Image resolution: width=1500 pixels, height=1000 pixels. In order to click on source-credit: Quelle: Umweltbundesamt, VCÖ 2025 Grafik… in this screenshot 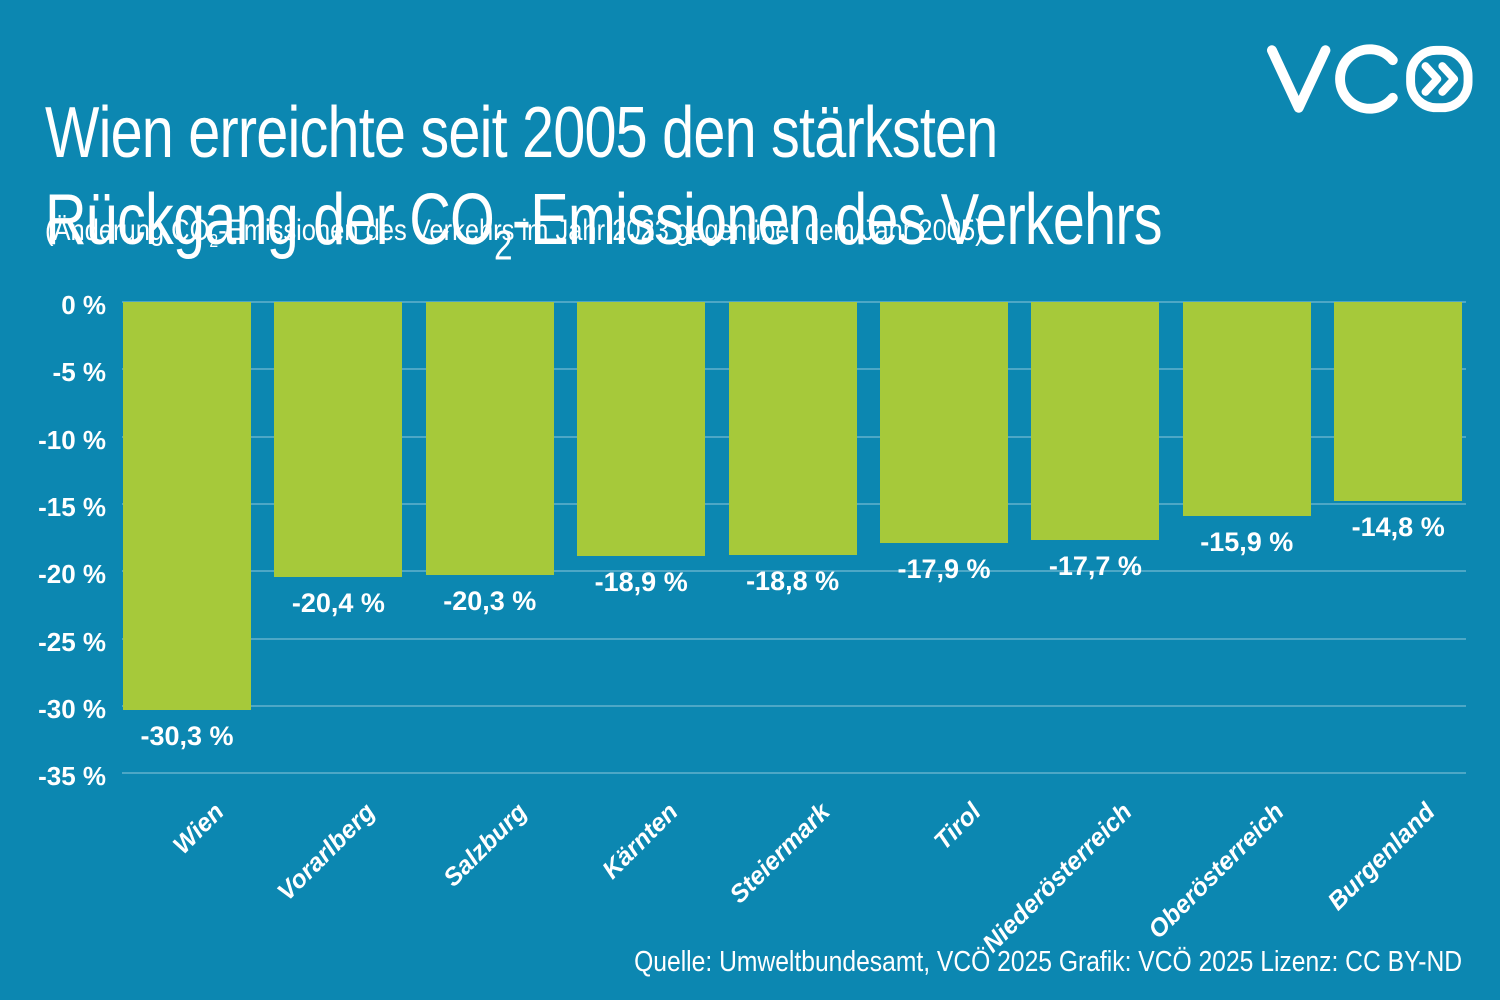, I will do `click(1048, 962)`.